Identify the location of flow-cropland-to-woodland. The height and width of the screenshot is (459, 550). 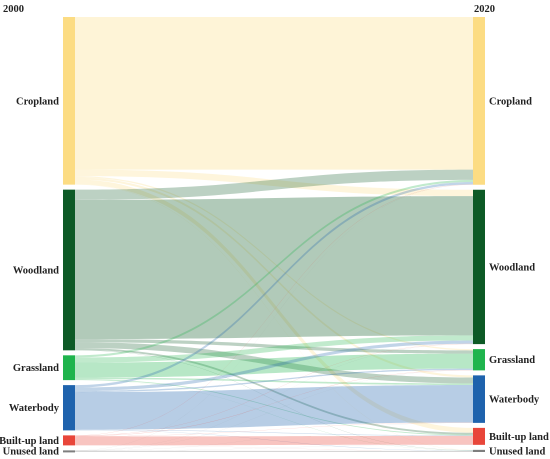
(274, 183).